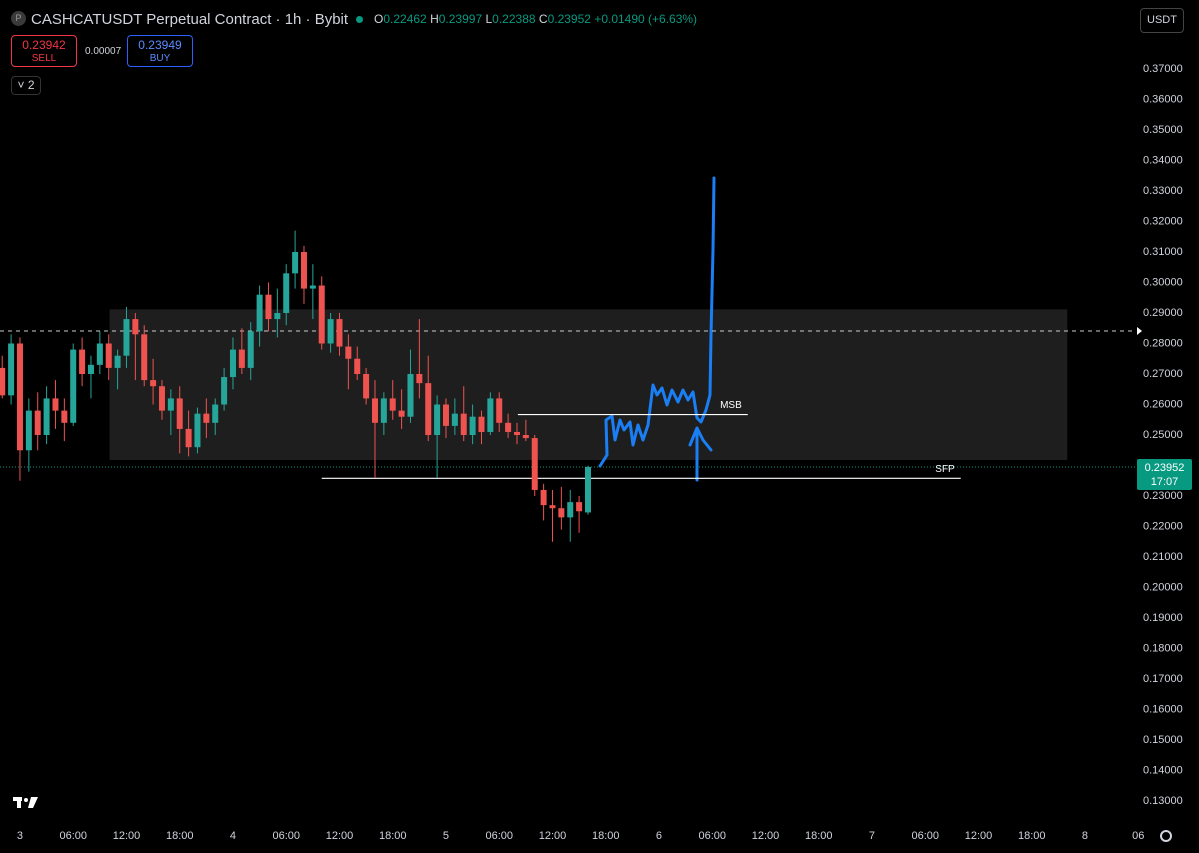 Image resolution: width=1199 pixels, height=853 pixels. Describe the element at coordinates (1163, 618) in the screenshot. I see `y-tick-label: 0.19000` at that location.